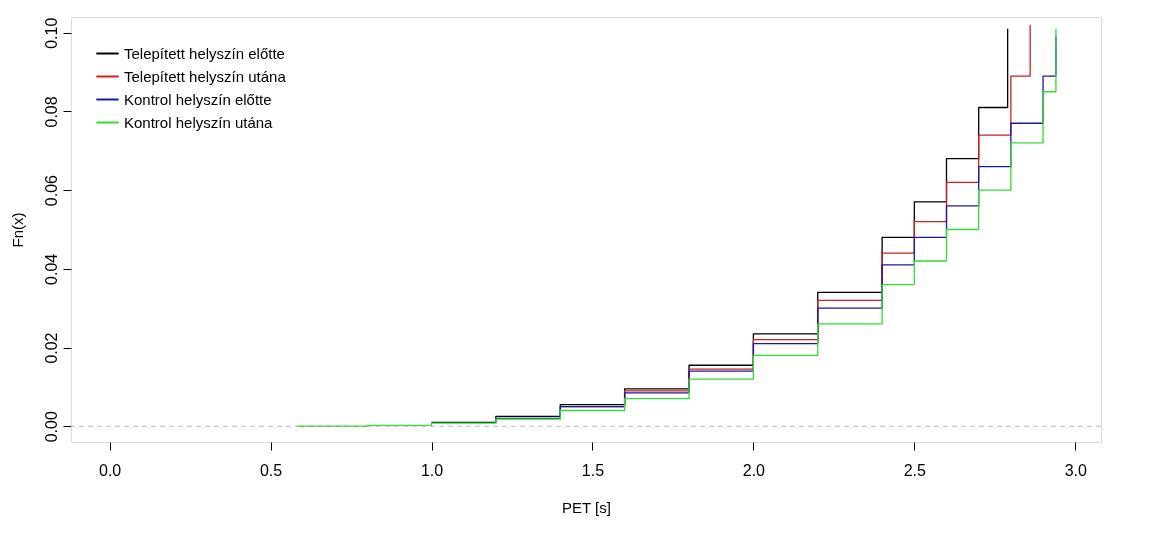  Describe the element at coordinates (51, 348) in the screenshot. I see `y-tick-label: 0.02` at that location.